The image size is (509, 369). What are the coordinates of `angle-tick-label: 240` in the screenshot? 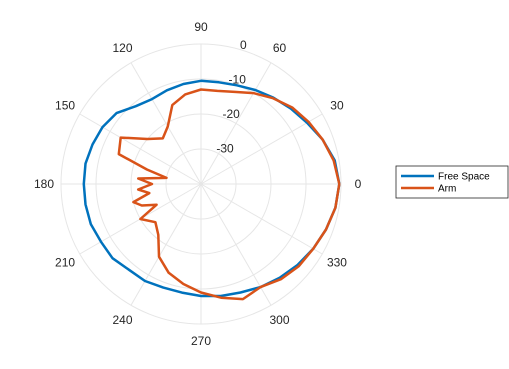 It's located at (122, 320).